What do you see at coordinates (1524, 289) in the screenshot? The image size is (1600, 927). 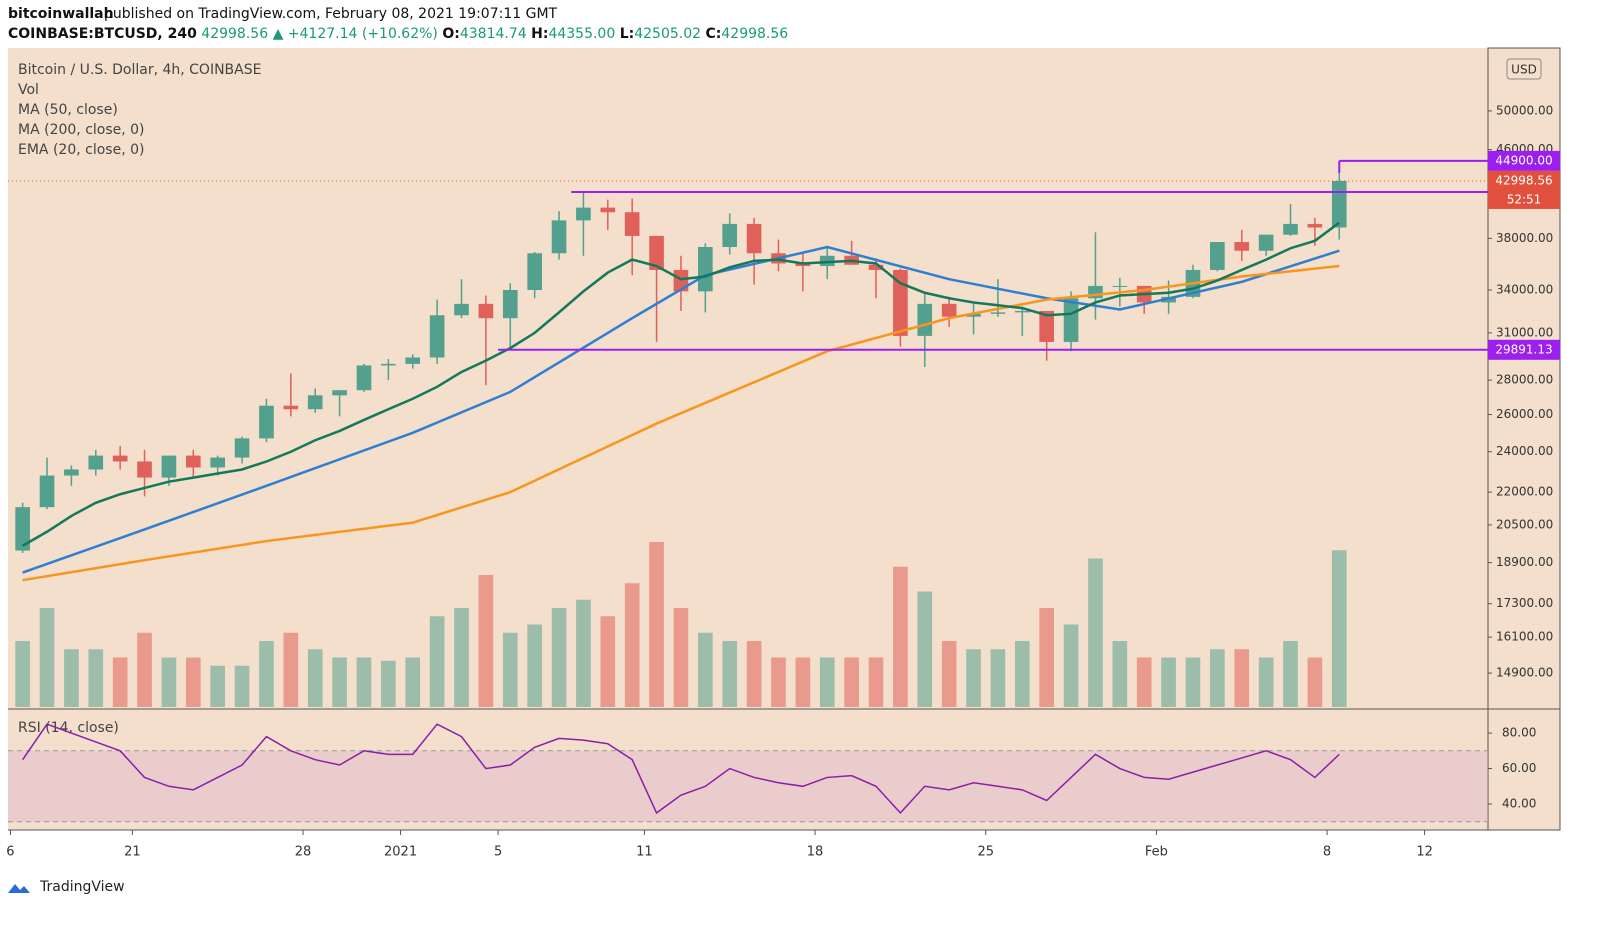 I see `y-tick-label: 34000.00` at bounding box center [1524, 289].